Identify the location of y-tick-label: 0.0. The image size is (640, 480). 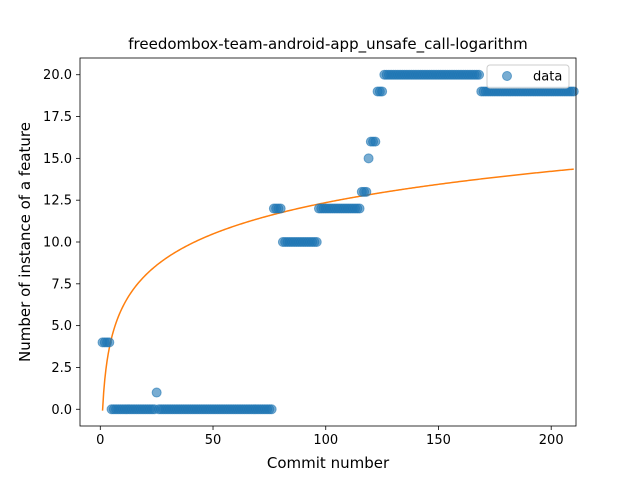
(61, 410).